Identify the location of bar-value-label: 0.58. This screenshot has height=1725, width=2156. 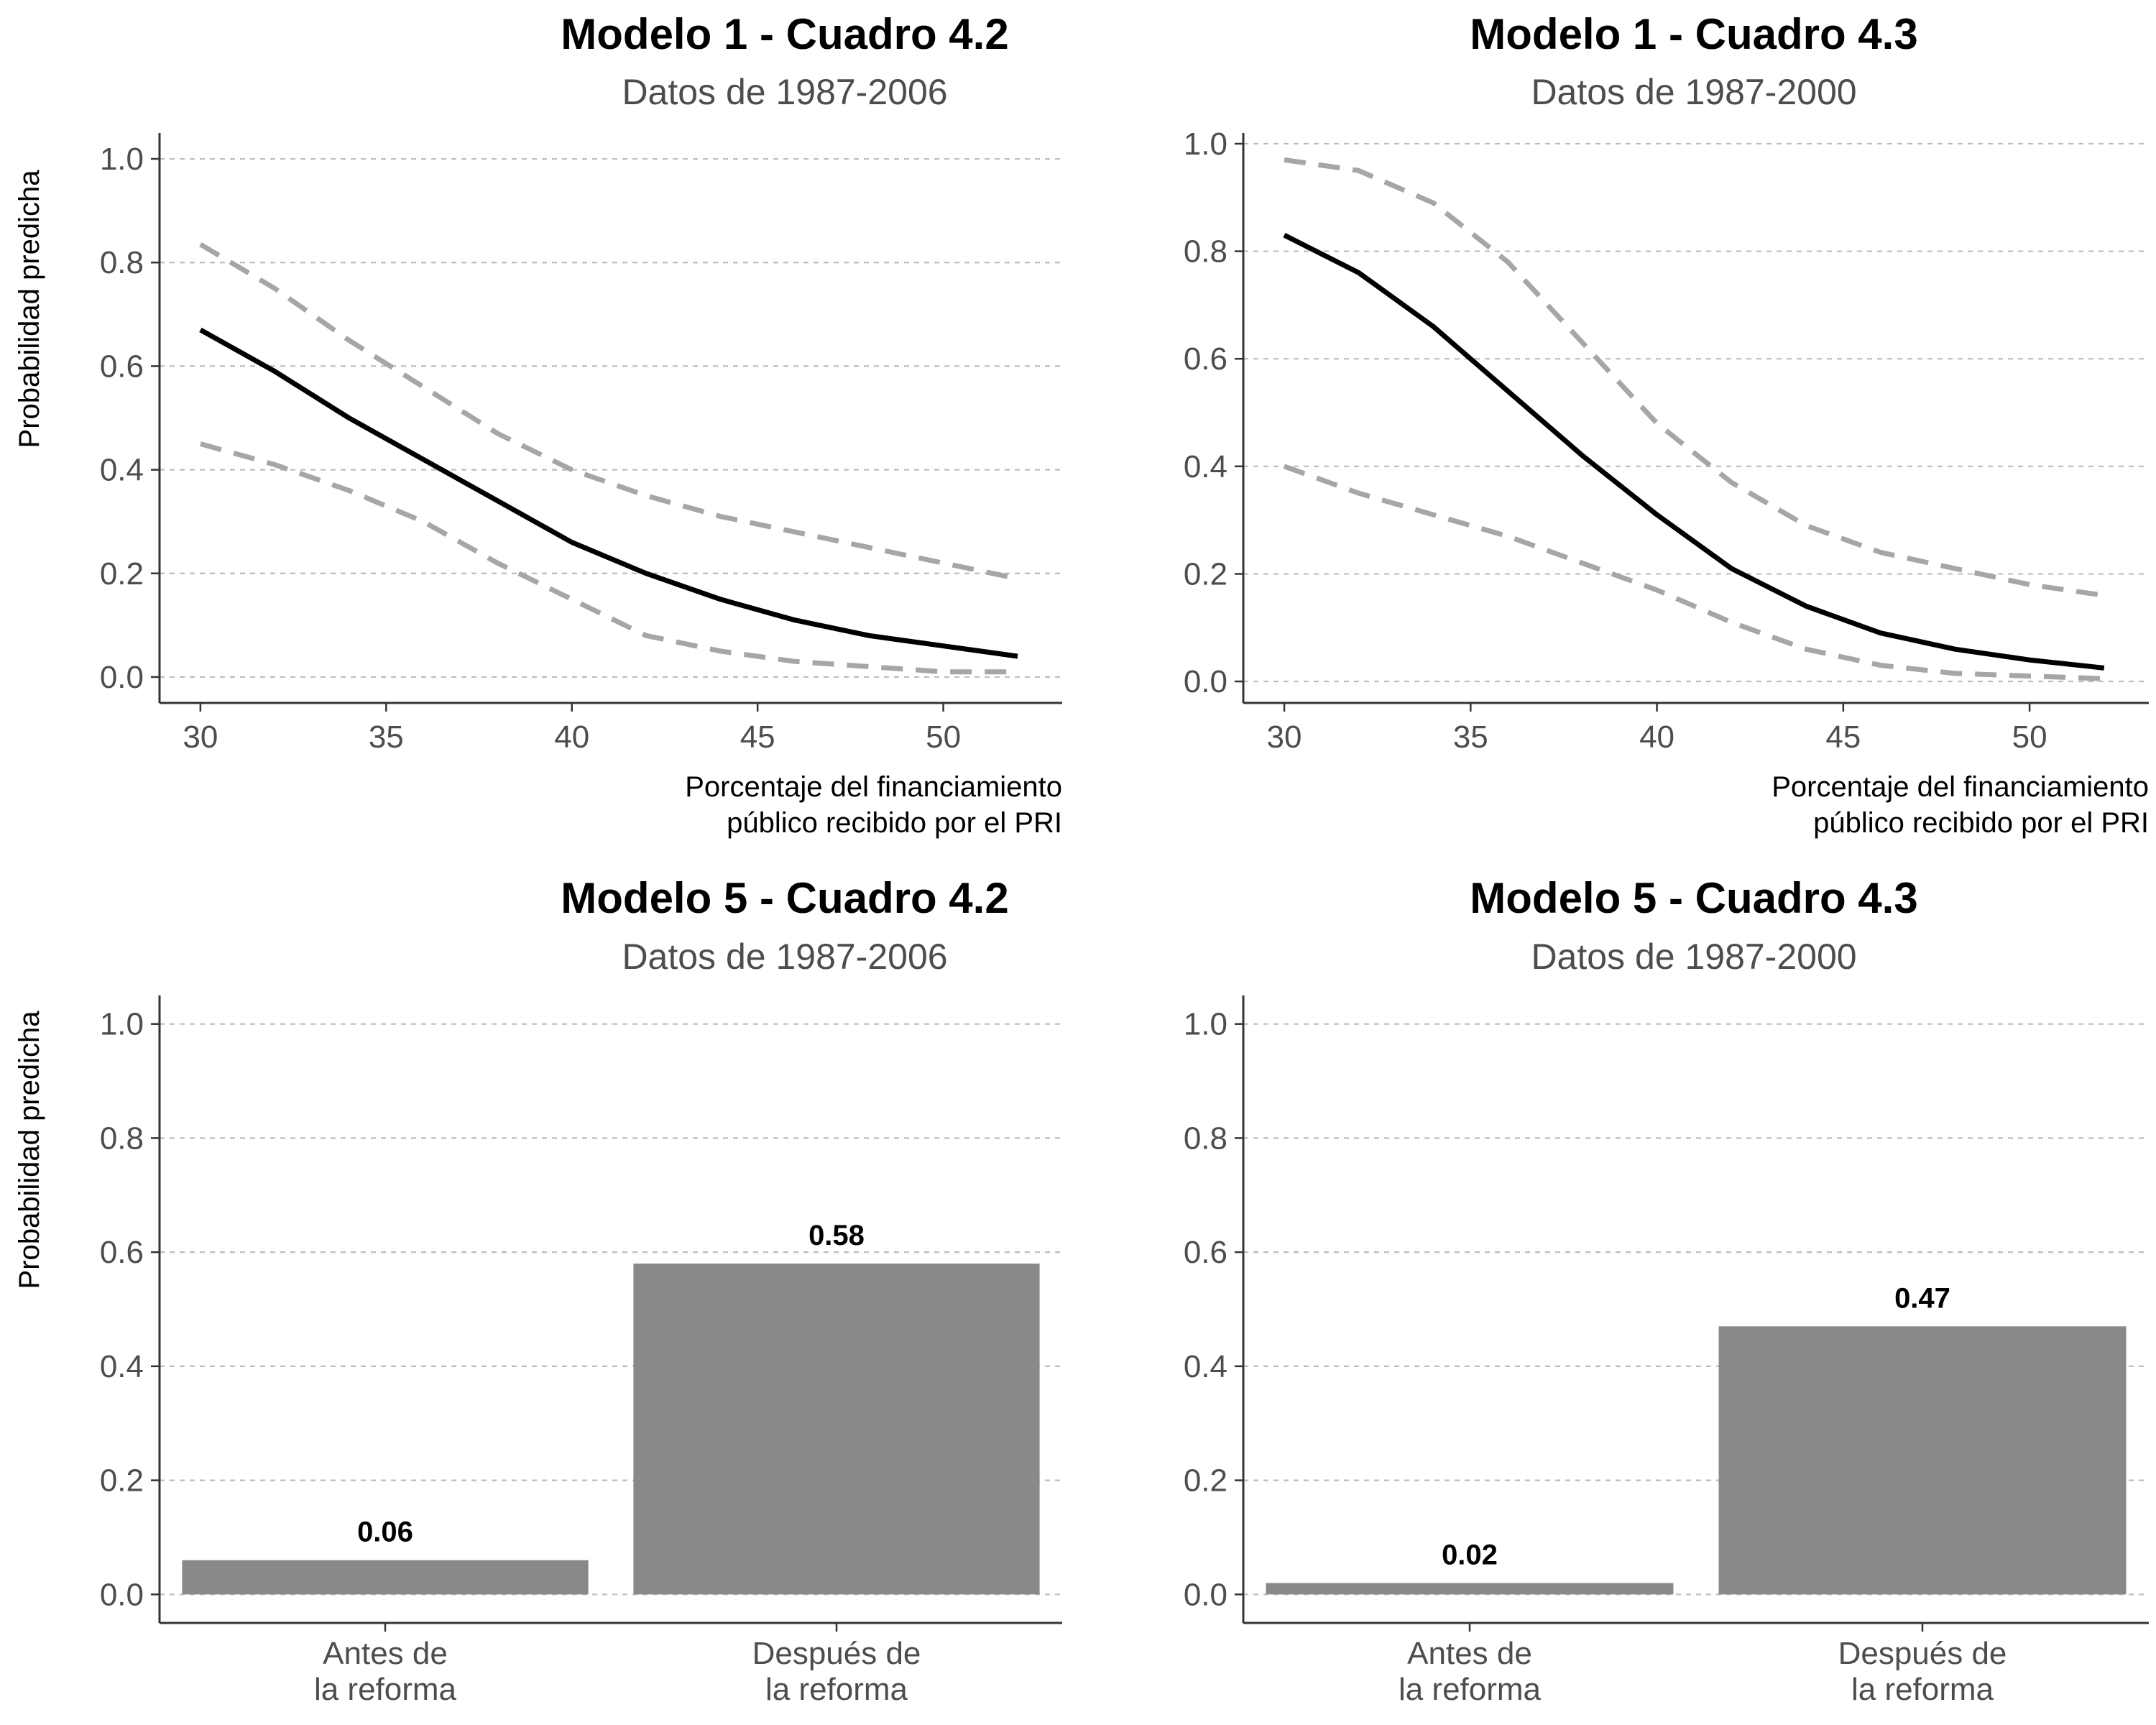
(837, 1235).